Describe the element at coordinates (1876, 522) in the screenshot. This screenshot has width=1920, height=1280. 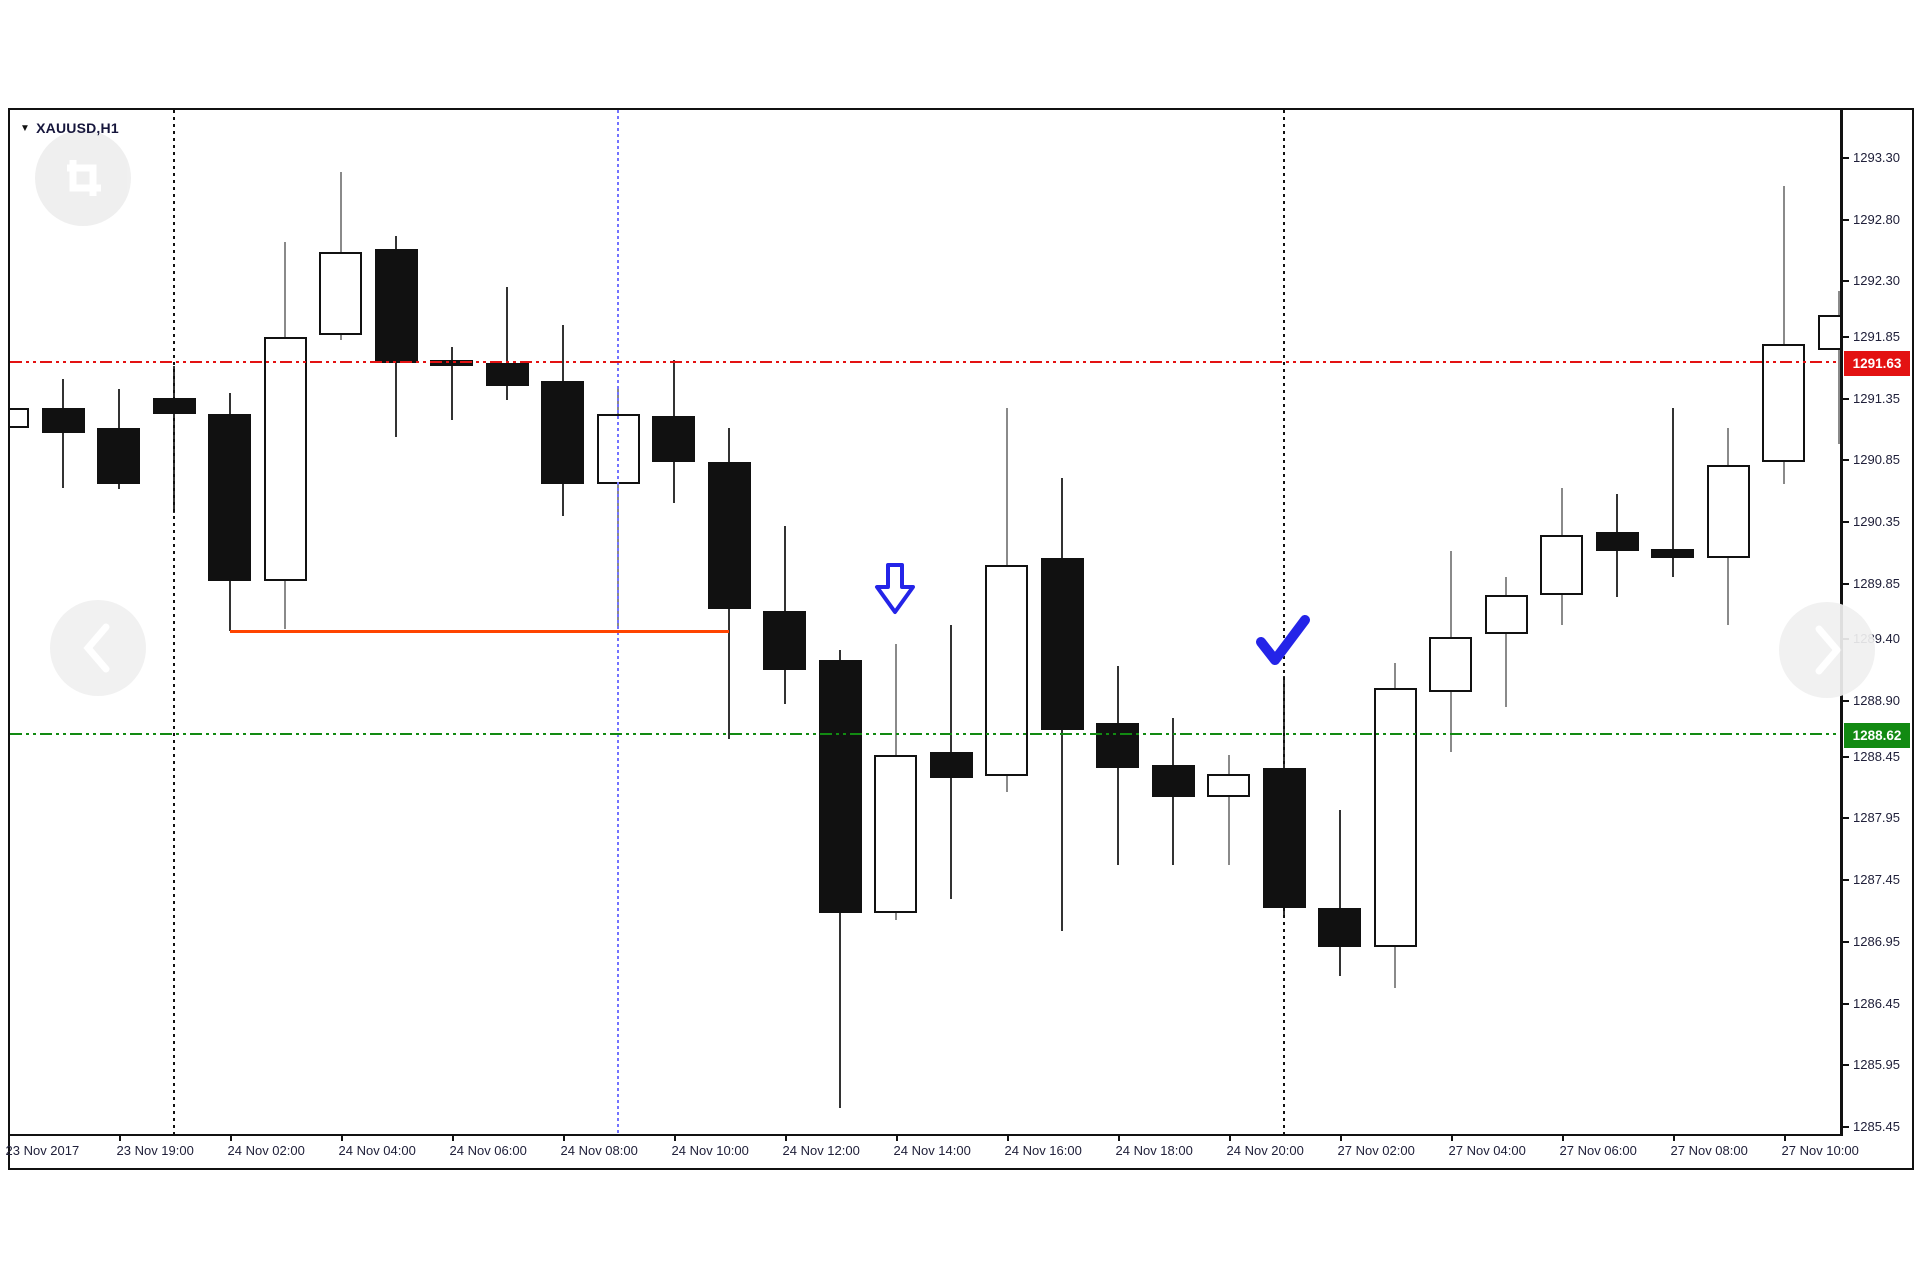
I see `price-axis-label: 1290.35` at that location.